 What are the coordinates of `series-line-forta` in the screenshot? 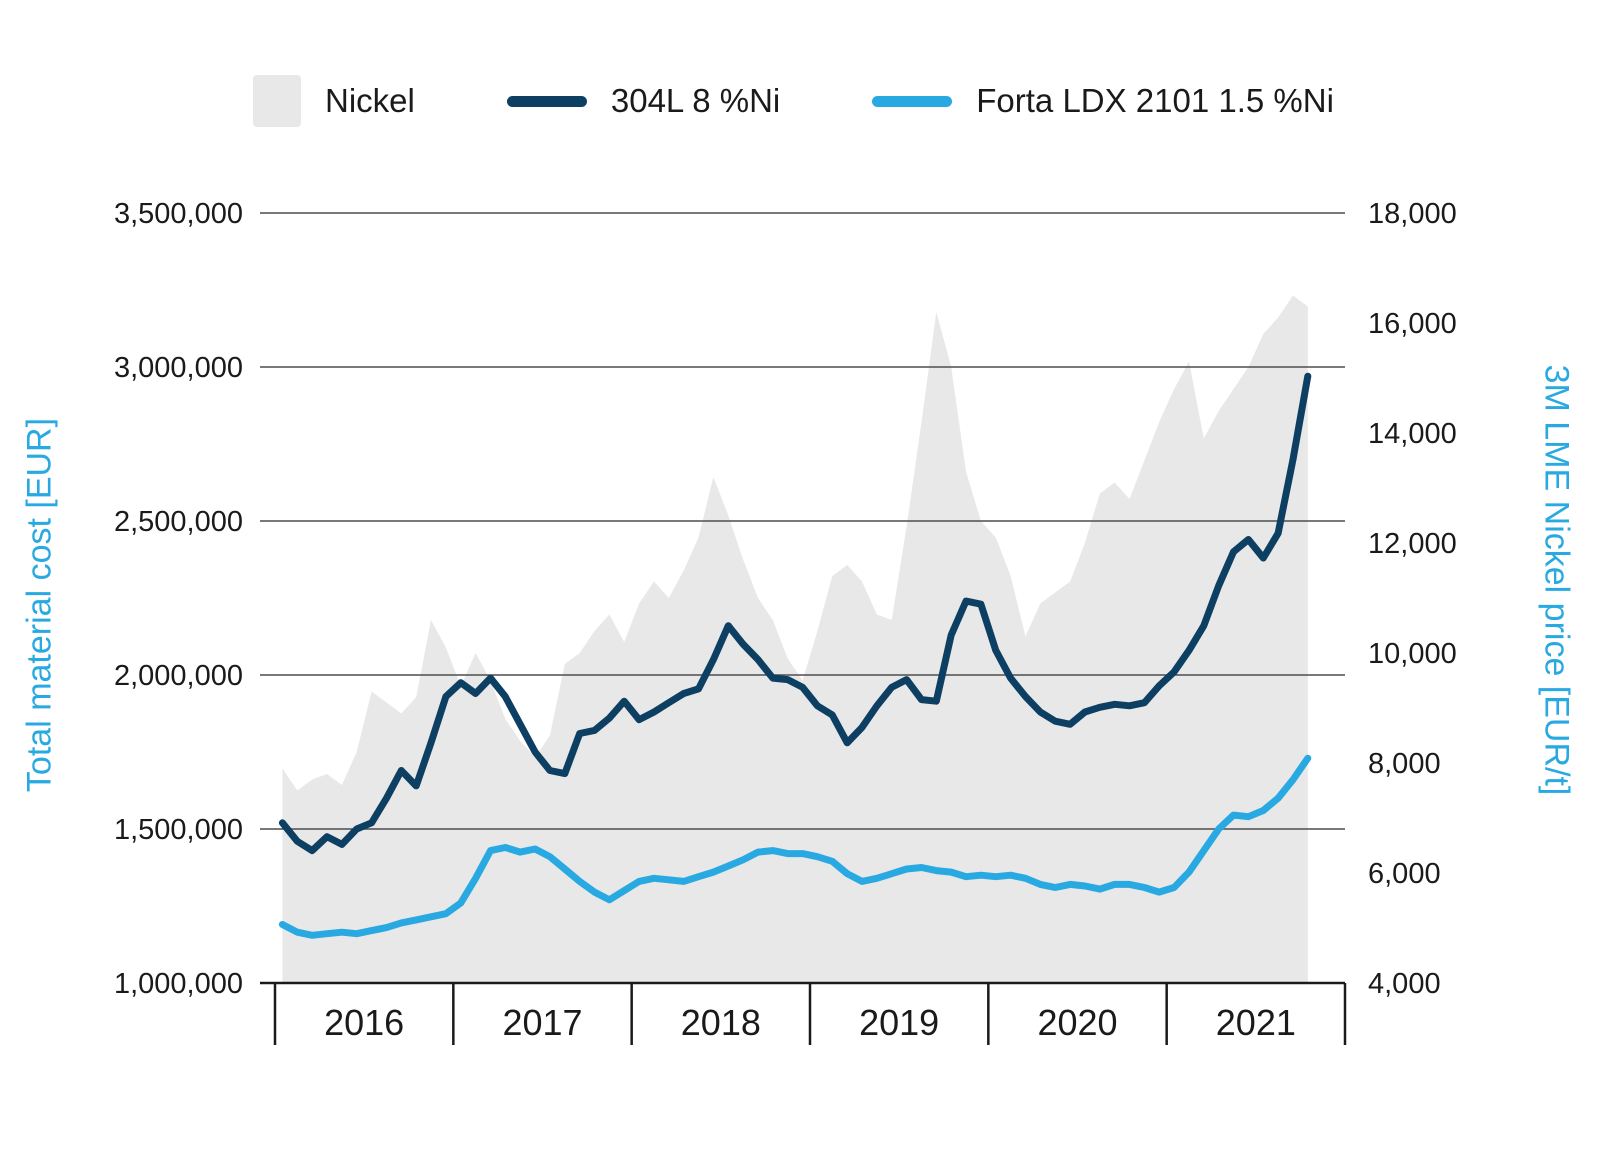 It's located at (795, 846).